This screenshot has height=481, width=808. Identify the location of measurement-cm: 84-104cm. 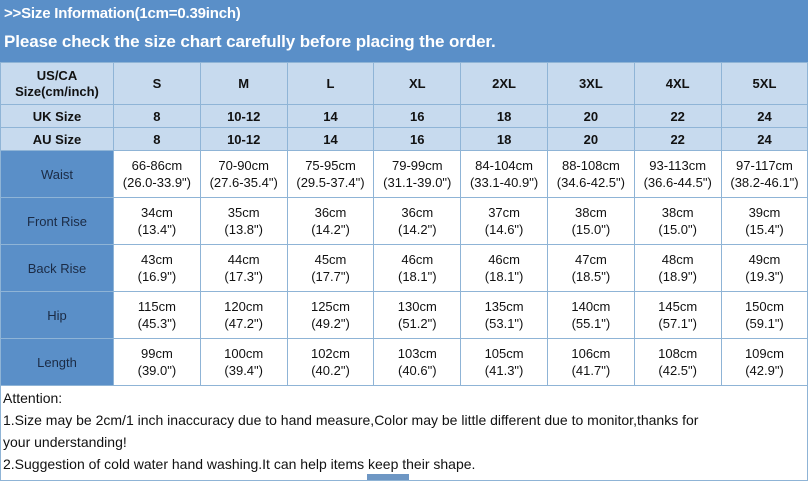
(504, 165).